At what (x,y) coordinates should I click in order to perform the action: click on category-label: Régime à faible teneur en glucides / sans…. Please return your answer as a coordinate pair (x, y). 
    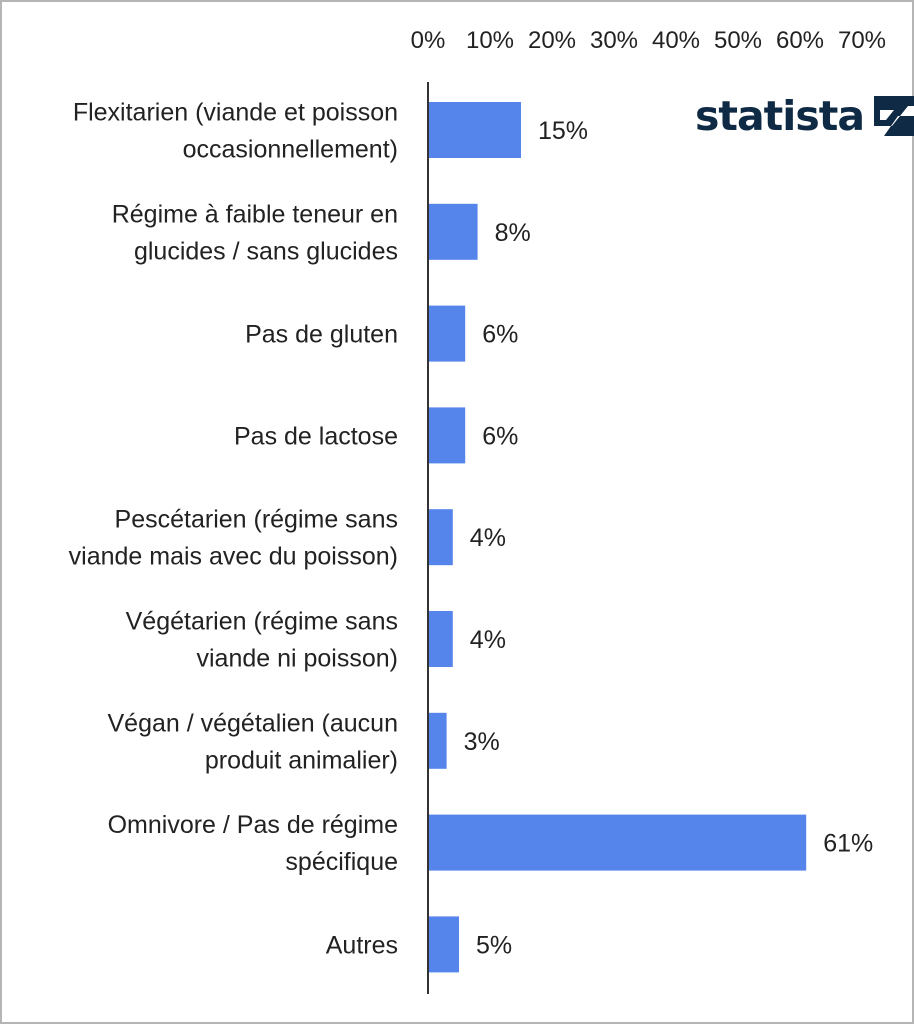
    Looking at the image, I should click on (255, 232).